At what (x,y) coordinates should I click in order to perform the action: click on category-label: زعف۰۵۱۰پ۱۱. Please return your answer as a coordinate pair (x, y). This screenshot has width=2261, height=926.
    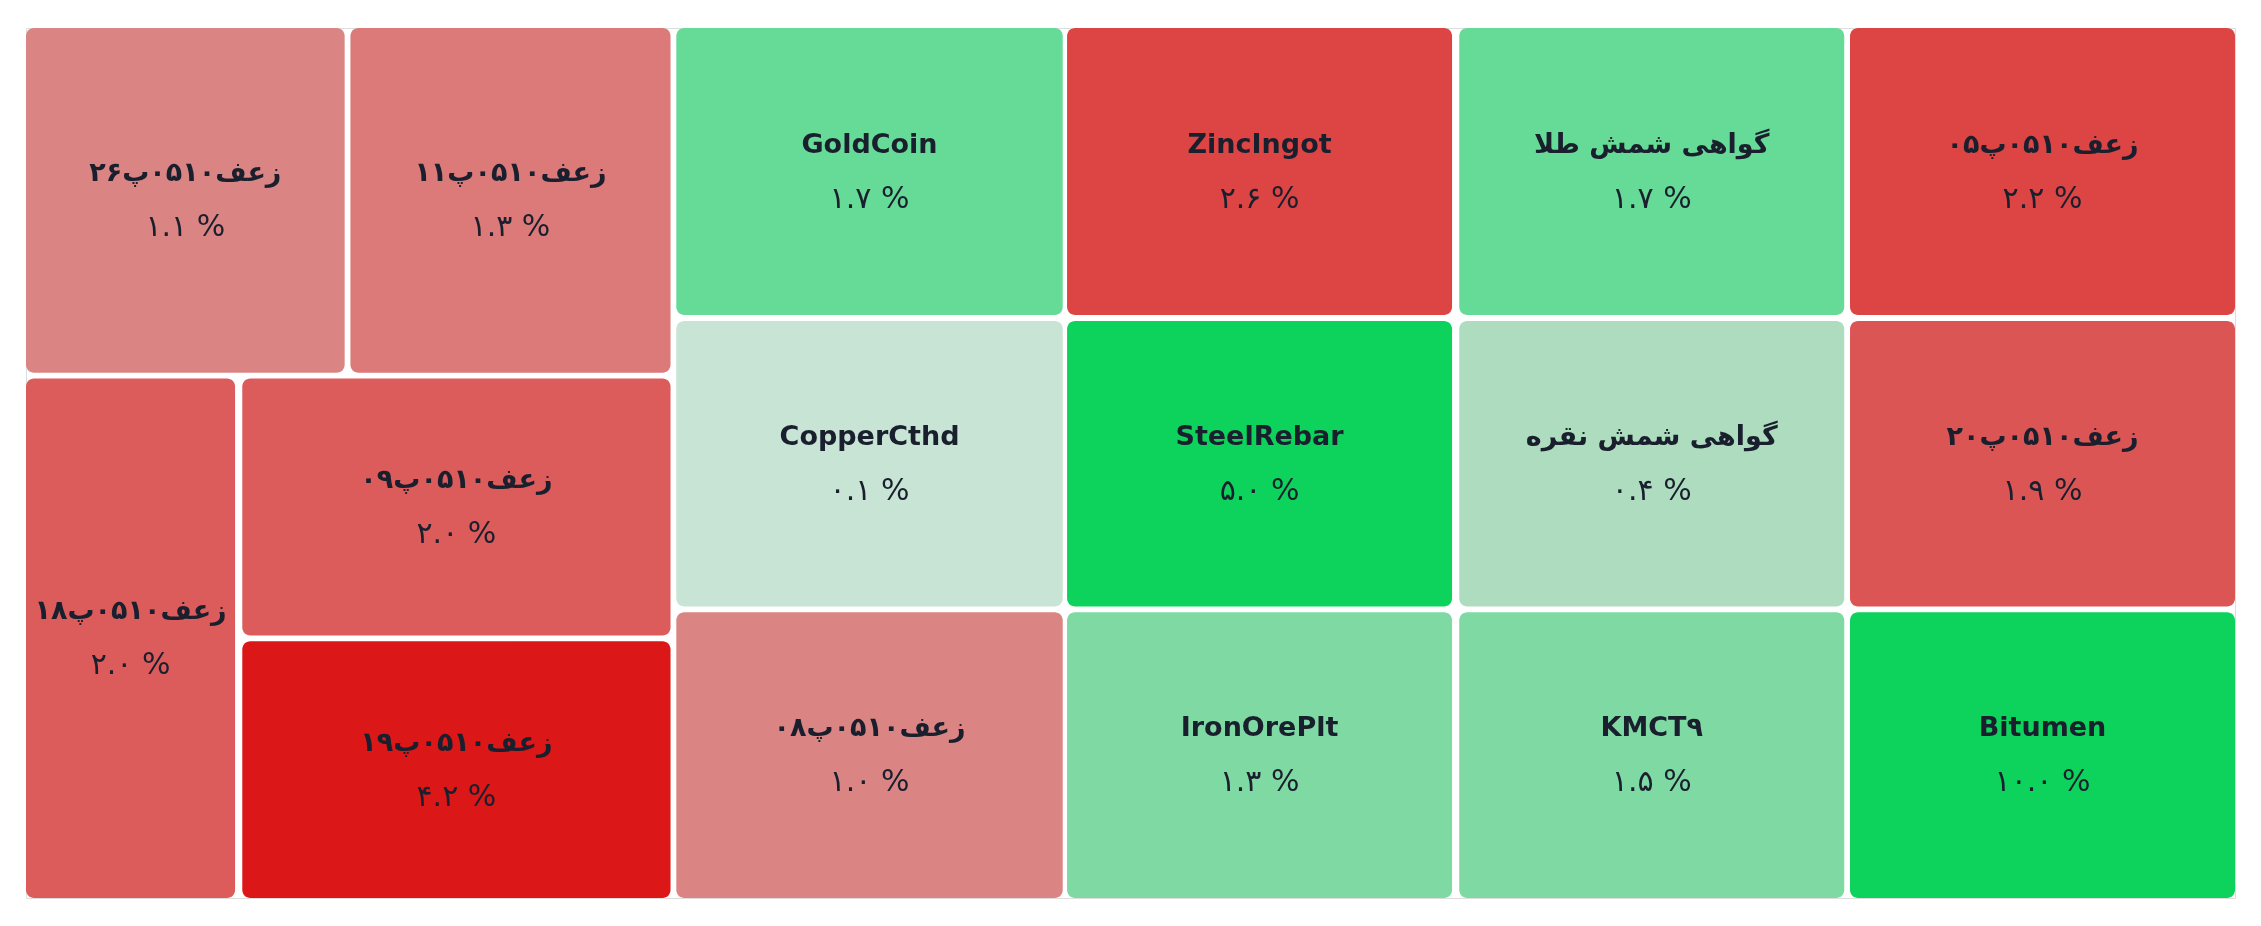
    Looking at the image, I should click on (510, 172).